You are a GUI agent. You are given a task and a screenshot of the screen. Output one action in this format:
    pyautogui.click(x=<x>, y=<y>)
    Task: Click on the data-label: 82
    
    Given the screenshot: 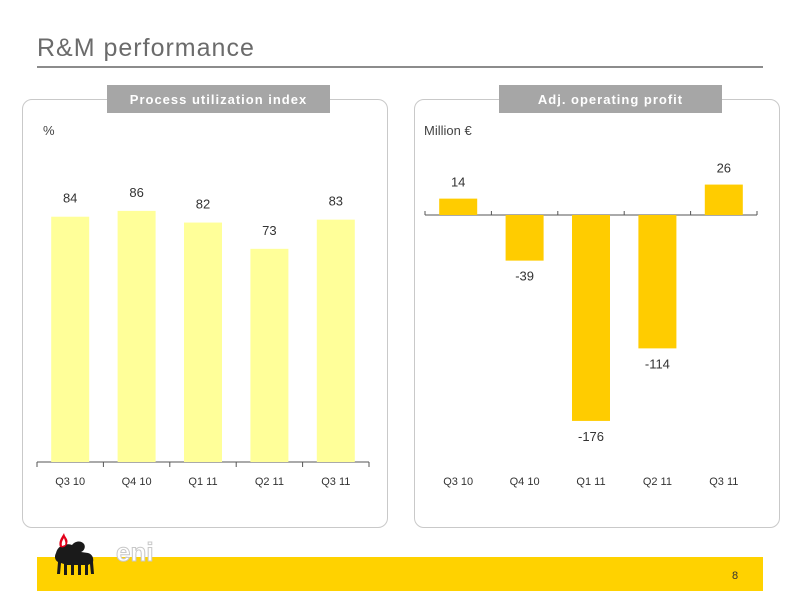 What is the action you would take?
    pyautogui.click(x=203, y=204)
    